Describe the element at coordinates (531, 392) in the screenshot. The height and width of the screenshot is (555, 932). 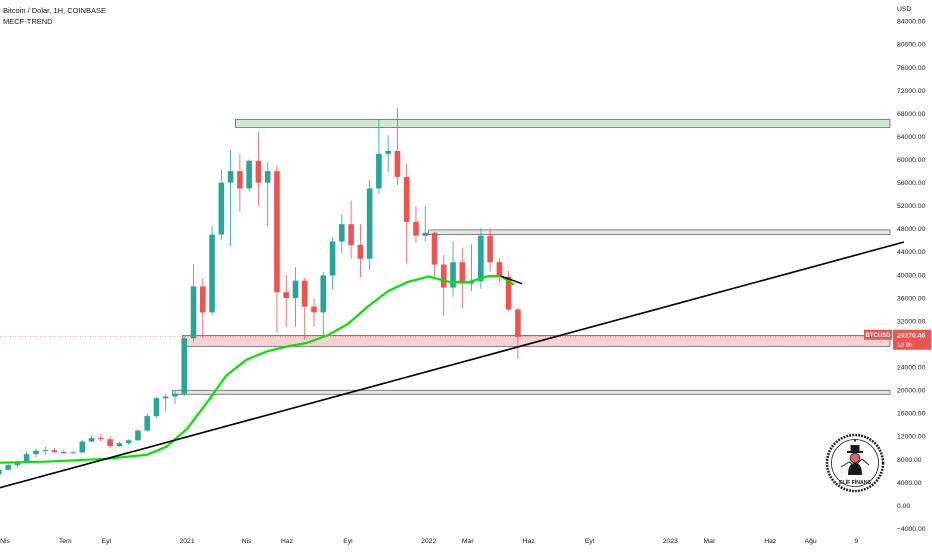
I see `zone-grey` at that location.